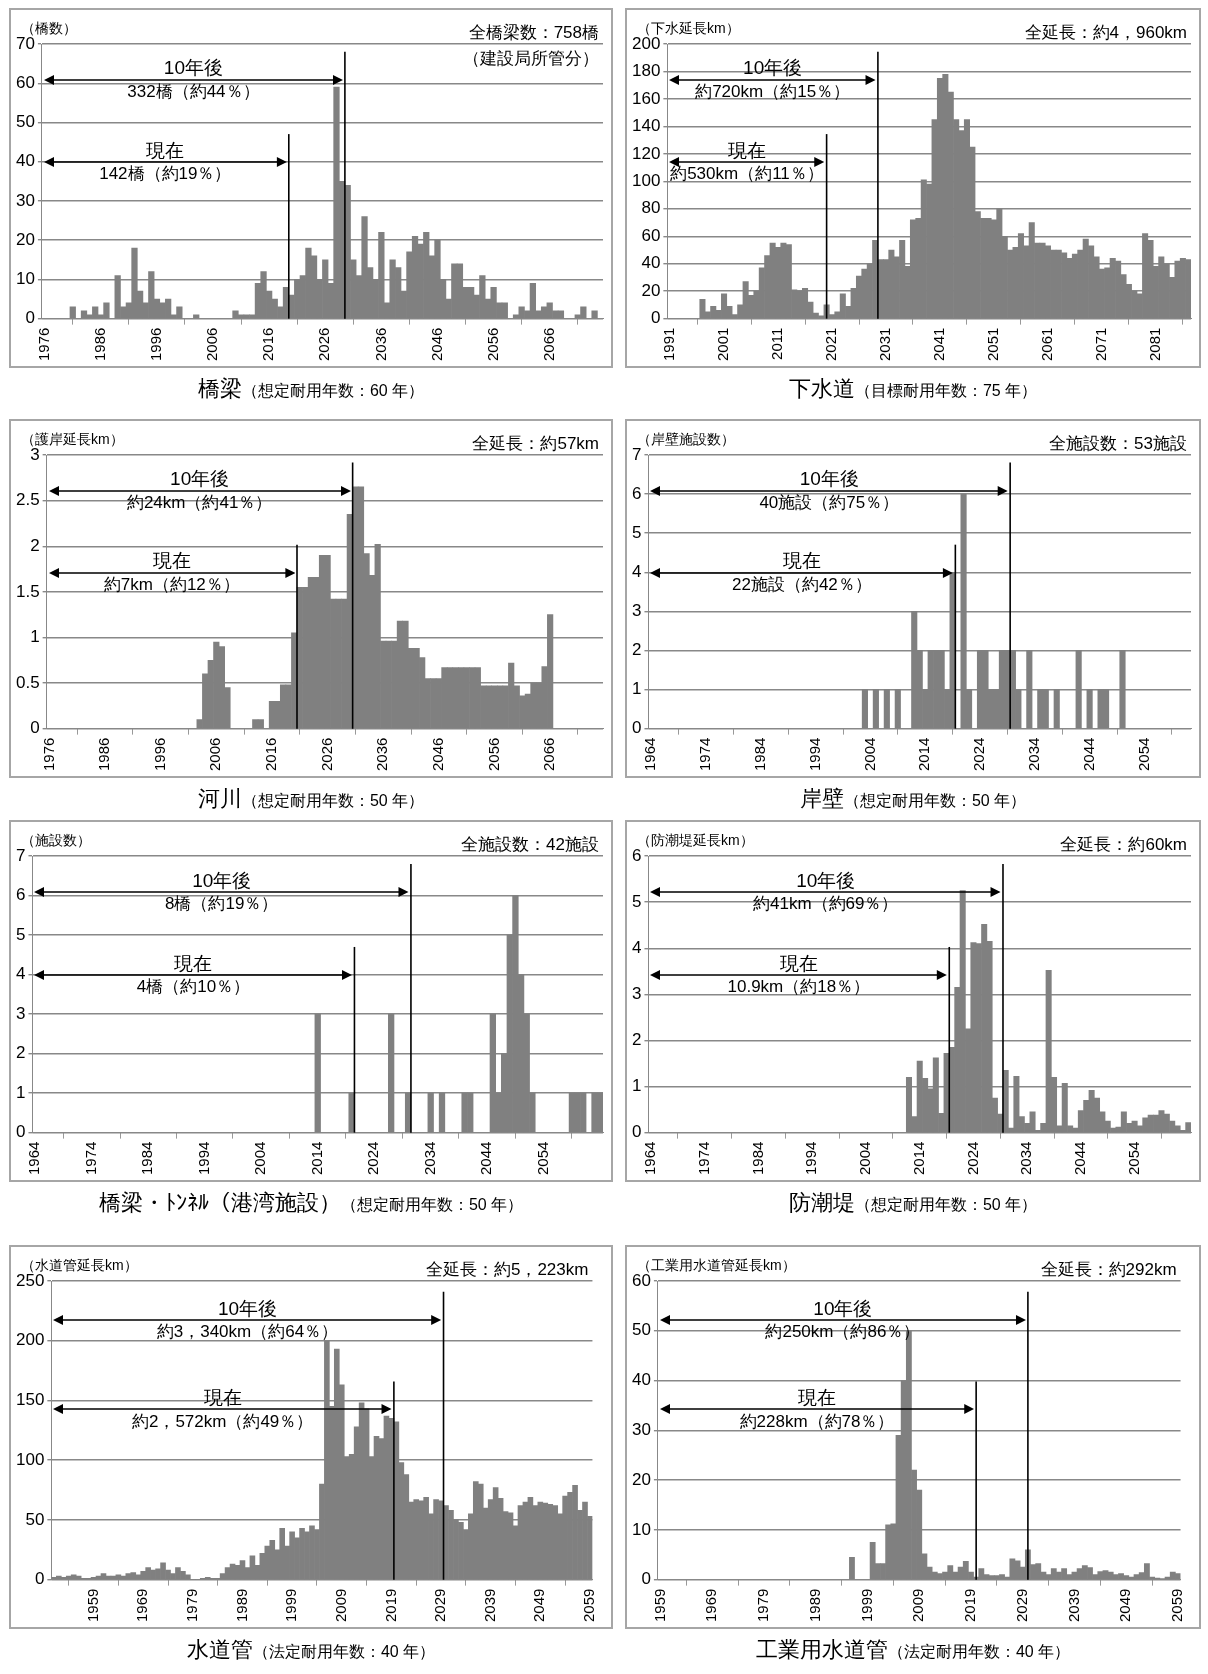 This screenshot has width=1208, height=1674. What do you see at coordinates (1155, 344) in the screenshot?
I see `x-tick-label: 2081` at bounding box center [1155, 344].